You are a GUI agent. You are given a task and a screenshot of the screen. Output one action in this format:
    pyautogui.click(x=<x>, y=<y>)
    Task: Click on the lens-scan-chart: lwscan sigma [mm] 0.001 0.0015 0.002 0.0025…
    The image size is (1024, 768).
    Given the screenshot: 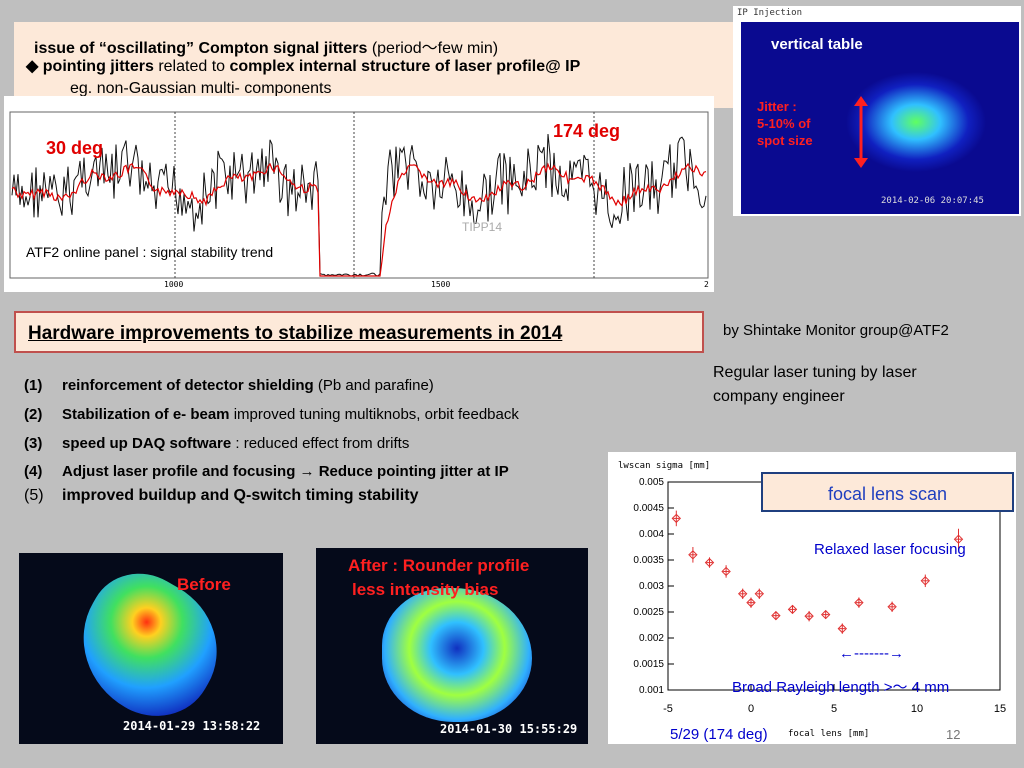 What is the action you would take?
    pyautogui.click(x=812, y=600)
    